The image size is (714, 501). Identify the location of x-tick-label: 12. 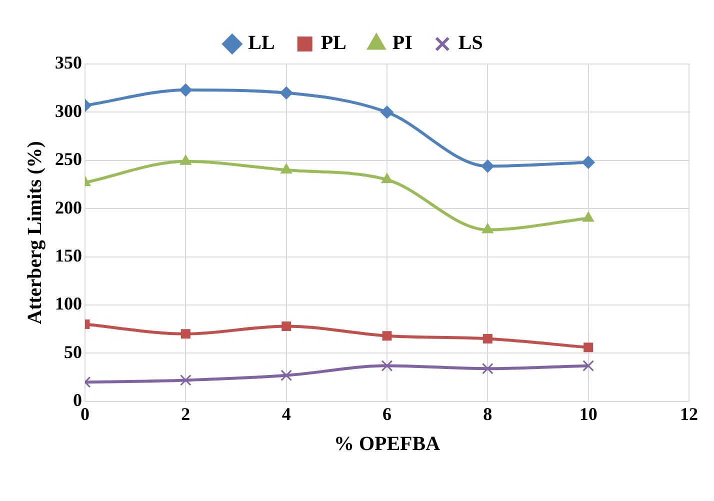
(689, 414).